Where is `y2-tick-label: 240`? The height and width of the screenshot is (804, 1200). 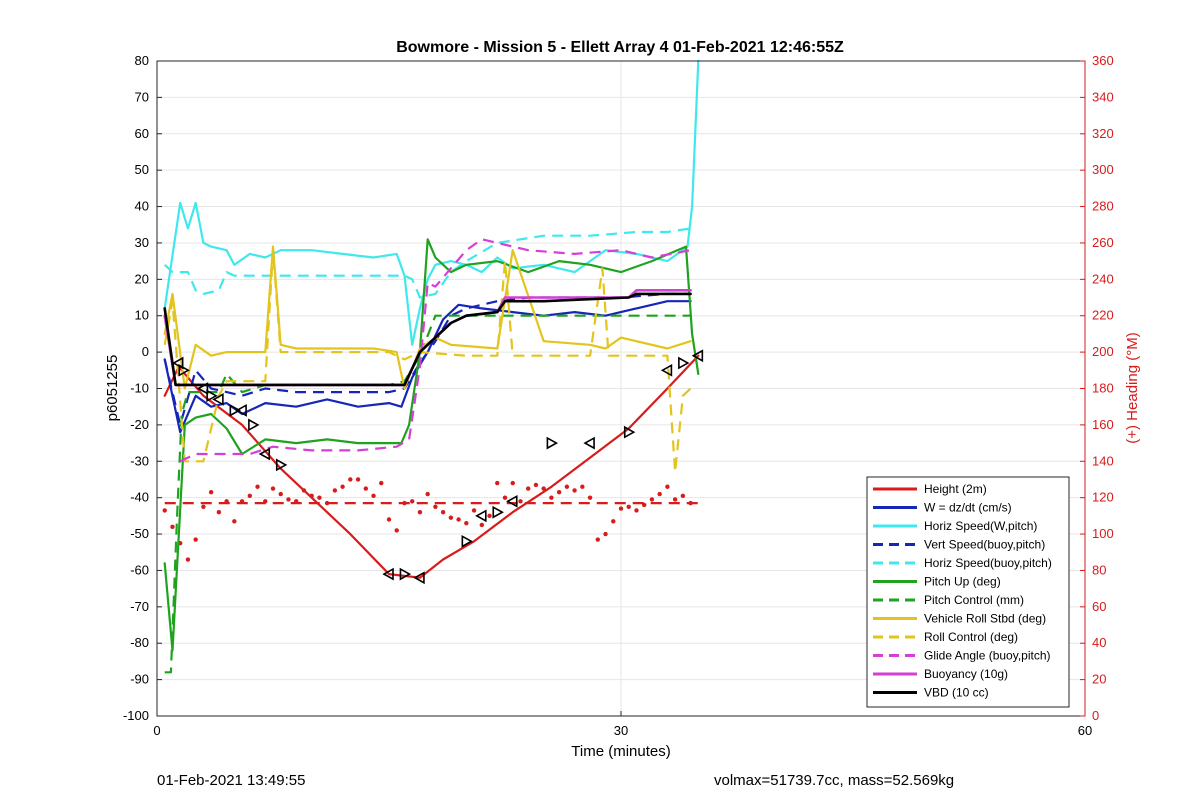
y2-tick-label: 240 is located at coordinates (1103, 278).